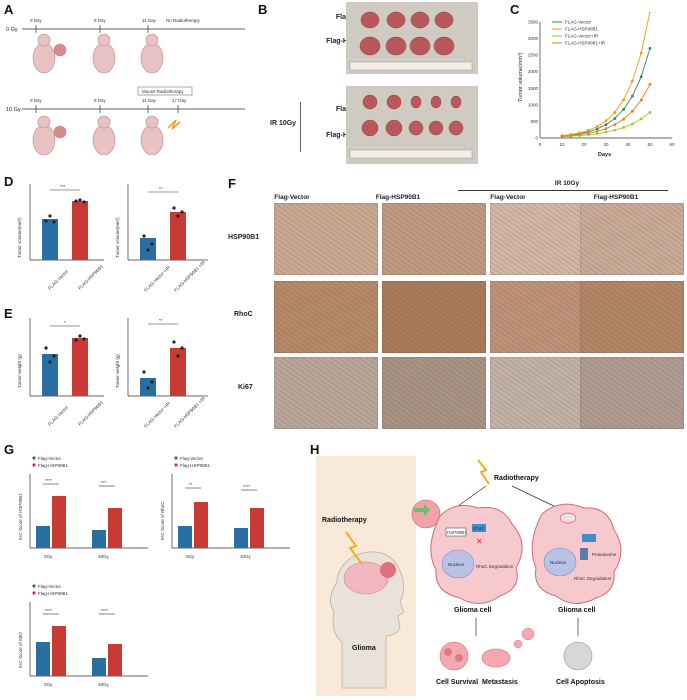  What do you see at coordinates (80, 367) in the screenshot?
I see `e-left-bar-hsp` at bounding box center [80, 367].